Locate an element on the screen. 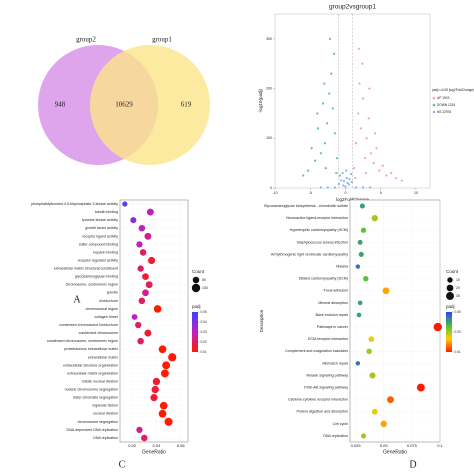  colorbar-label: 0.03 is located at coordinates (204, 332).